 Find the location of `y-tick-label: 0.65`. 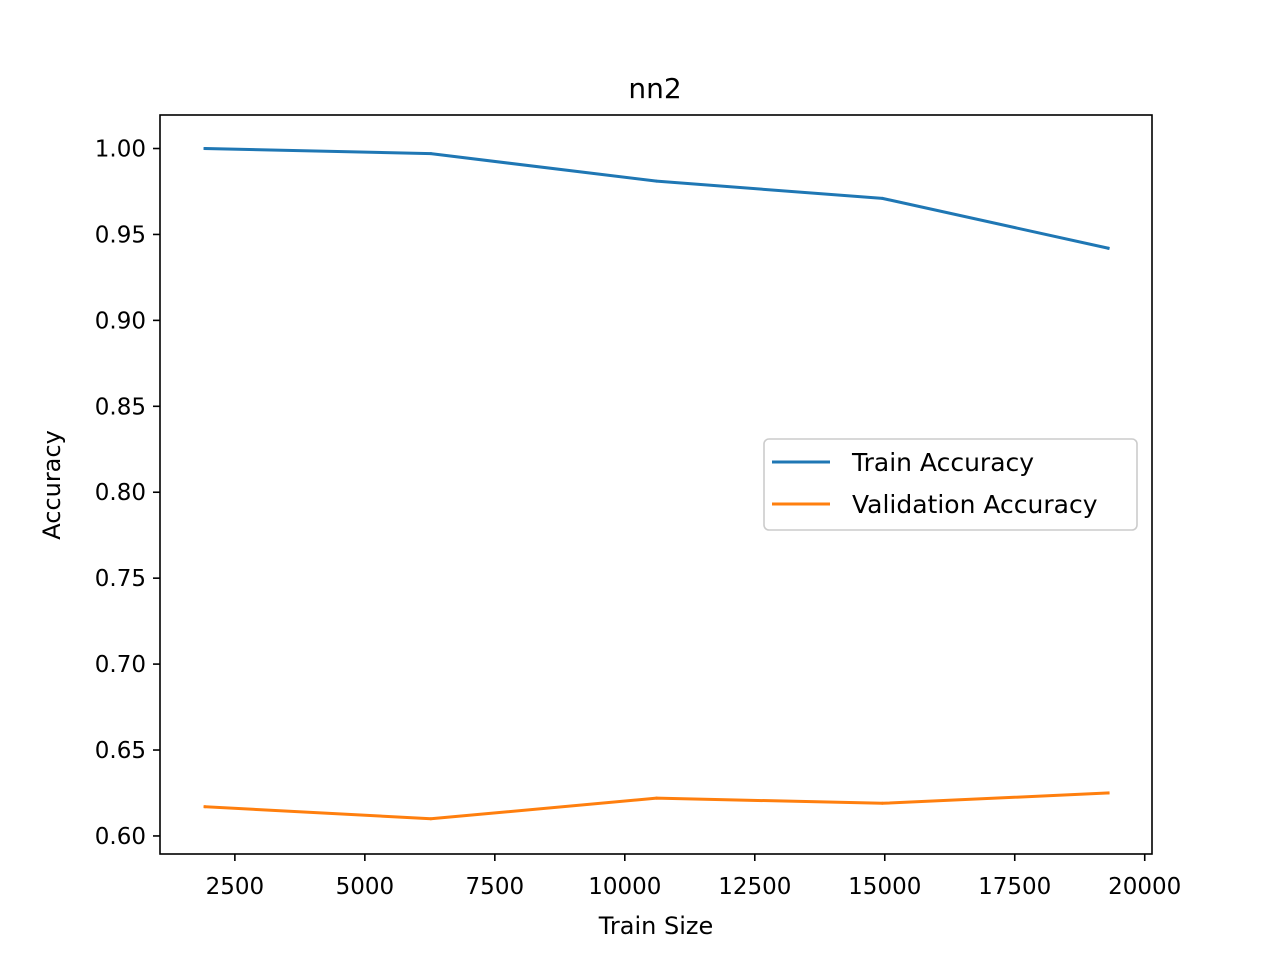

y-tick-label: 0.65 is located at coordinates (120, 751).